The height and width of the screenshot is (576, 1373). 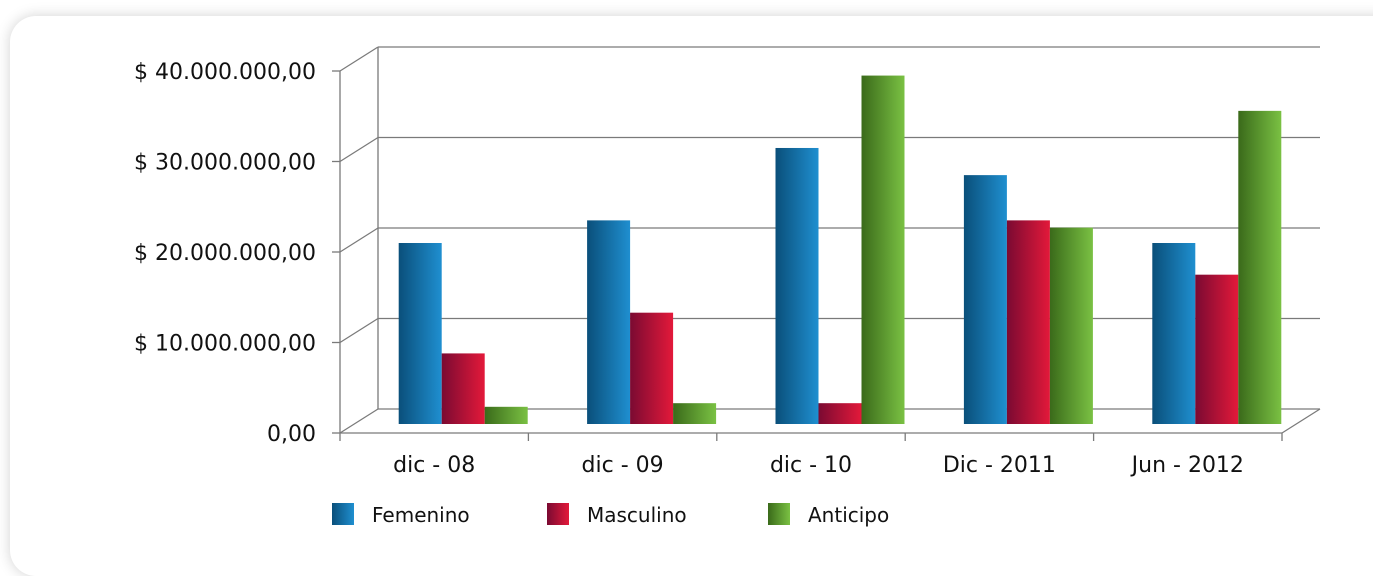 I want to click on y-tick-label-3: $ 30.000.000,00, so click(x=225, y=163).